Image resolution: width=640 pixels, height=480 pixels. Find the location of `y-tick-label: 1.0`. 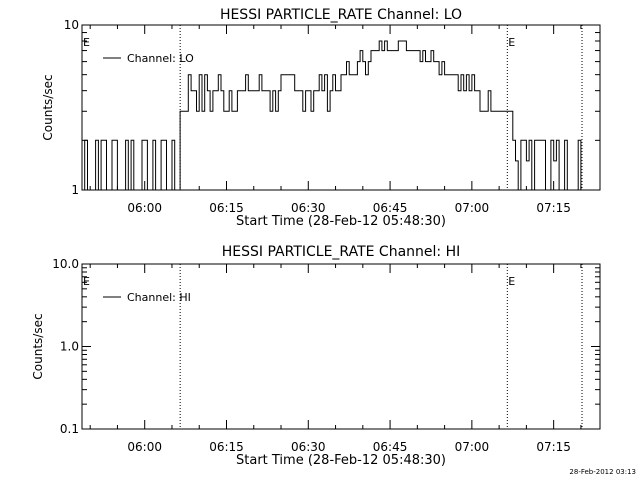

y-tick-label: 1.0 is located at coordinates (69, 347).